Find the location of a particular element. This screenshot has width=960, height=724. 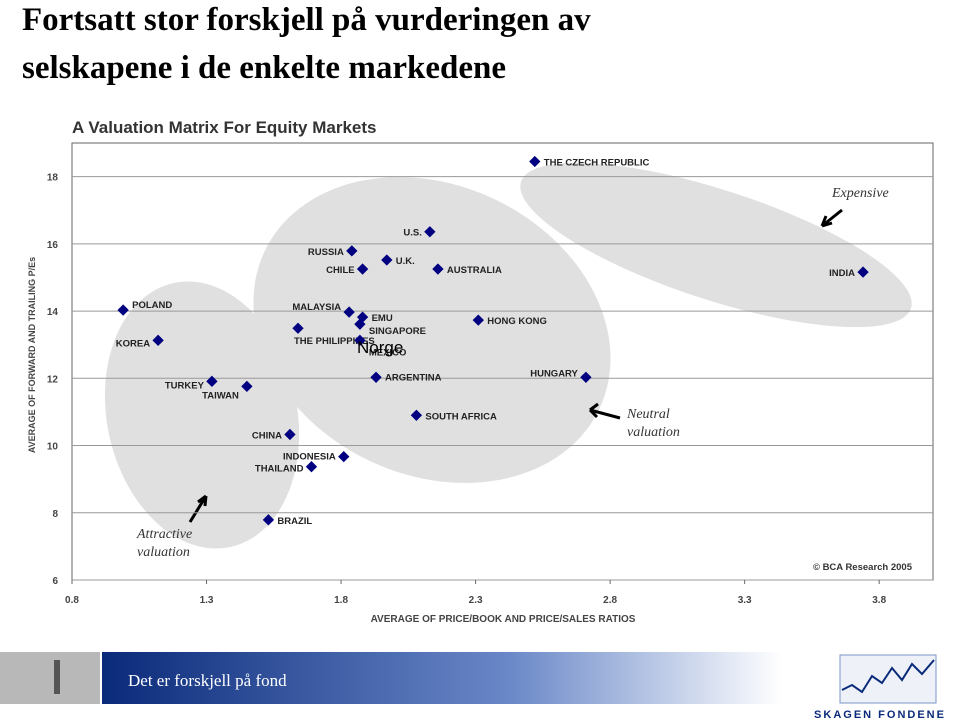

x-tick-label: 0.8 is located at coordinates (72, 600).